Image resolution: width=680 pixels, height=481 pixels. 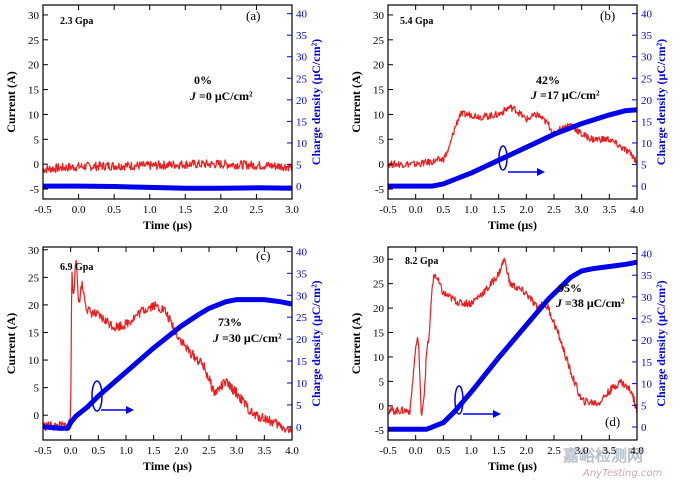 I want to click on j-value: =30 μC/cm², so click(x=252, y=338).